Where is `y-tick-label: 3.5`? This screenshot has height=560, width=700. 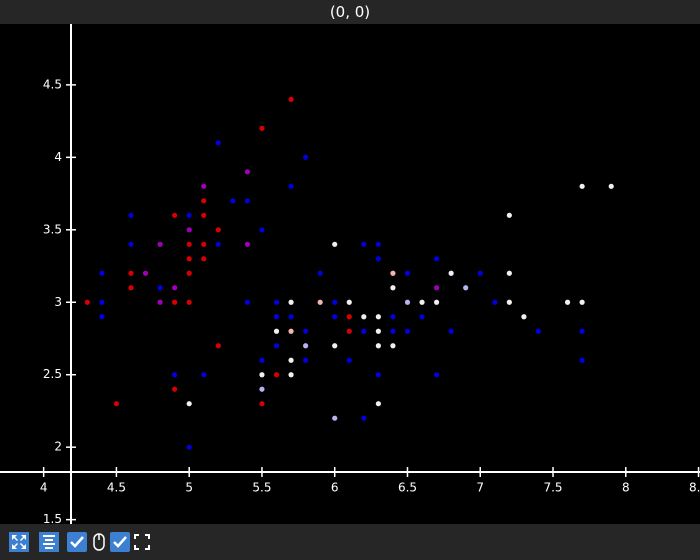 y-tick-label: 3.5 is located at coordinates (52, 229).